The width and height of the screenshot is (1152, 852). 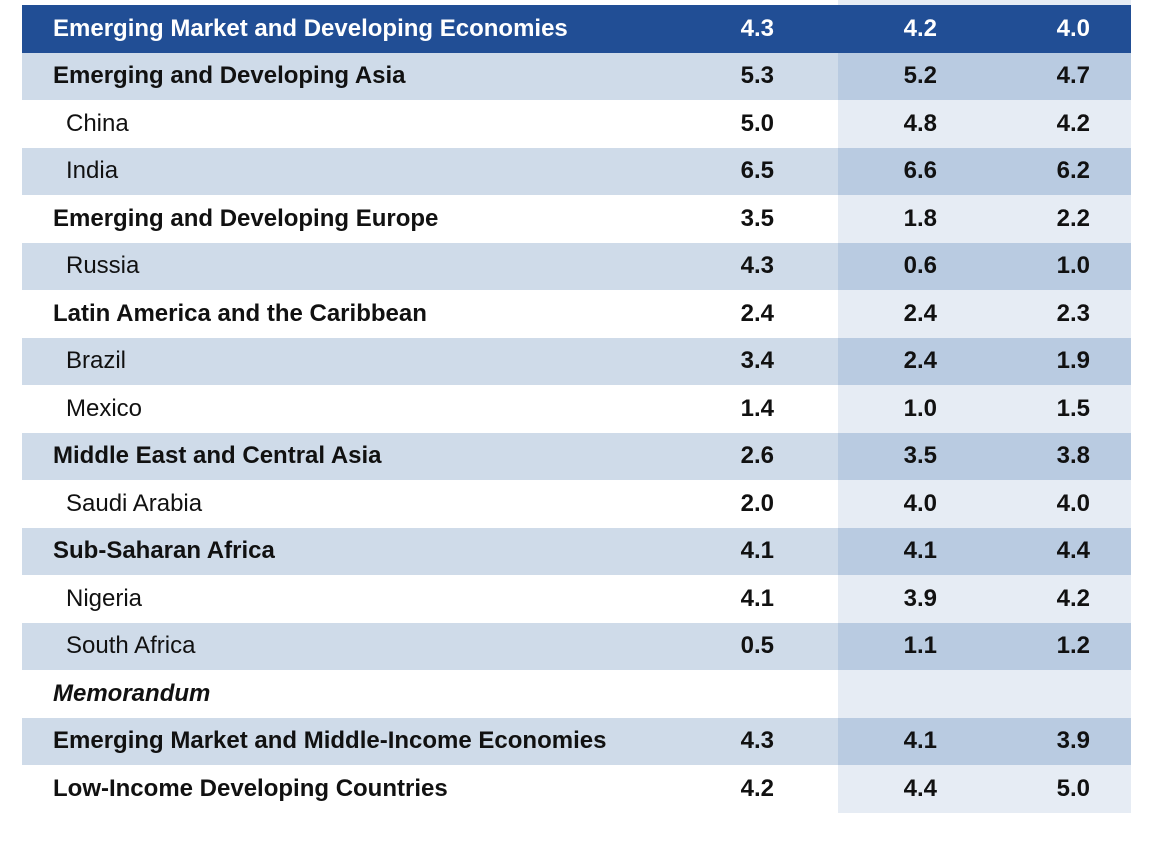 I want to click on row-value-1: 4.2, so click(x=769, y=789).